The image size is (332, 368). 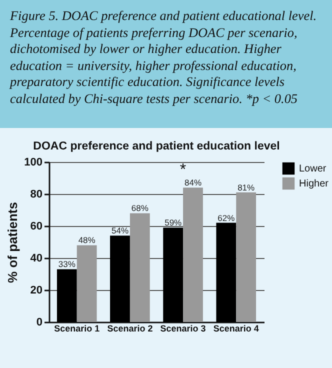 I want to click on y-tick-label: 80, so click(x=36, y=194).